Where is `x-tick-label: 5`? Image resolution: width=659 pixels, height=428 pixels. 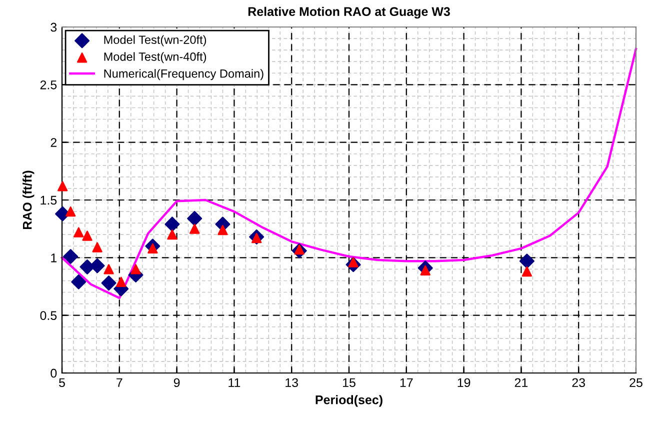
x-tick-label: 5 is located at coordinates (62, 383).